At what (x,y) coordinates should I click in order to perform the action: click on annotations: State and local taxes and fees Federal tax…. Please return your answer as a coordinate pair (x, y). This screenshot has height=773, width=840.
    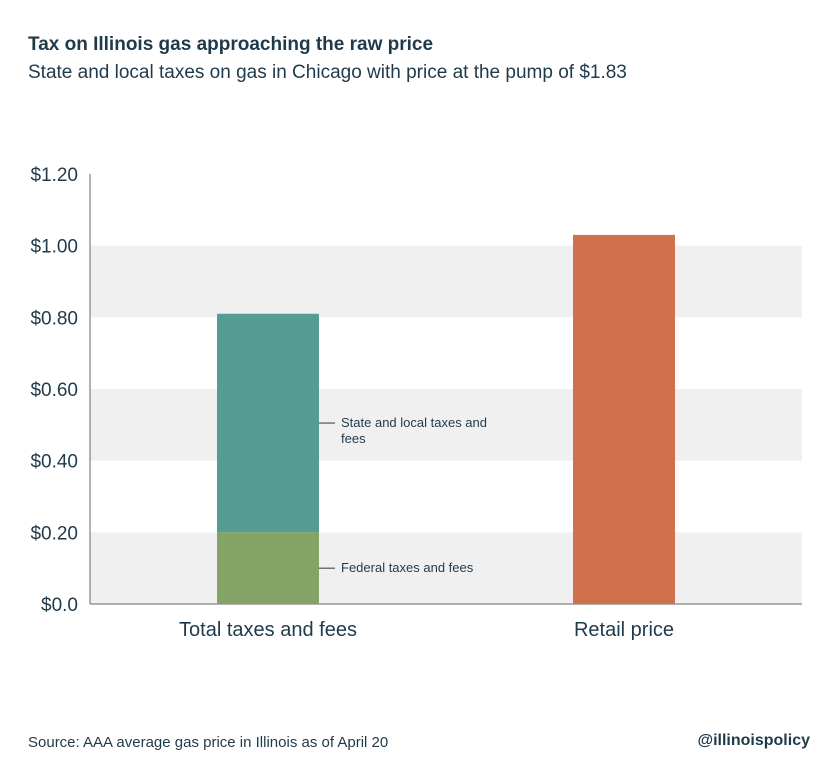
    Looking at the image, I should click on (403, 495).